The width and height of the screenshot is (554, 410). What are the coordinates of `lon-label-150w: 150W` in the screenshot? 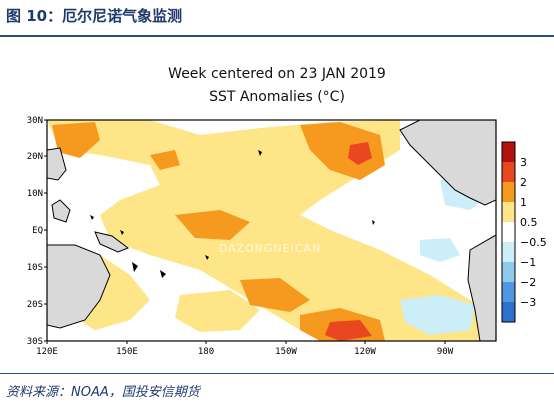 It's located at (286, 352).